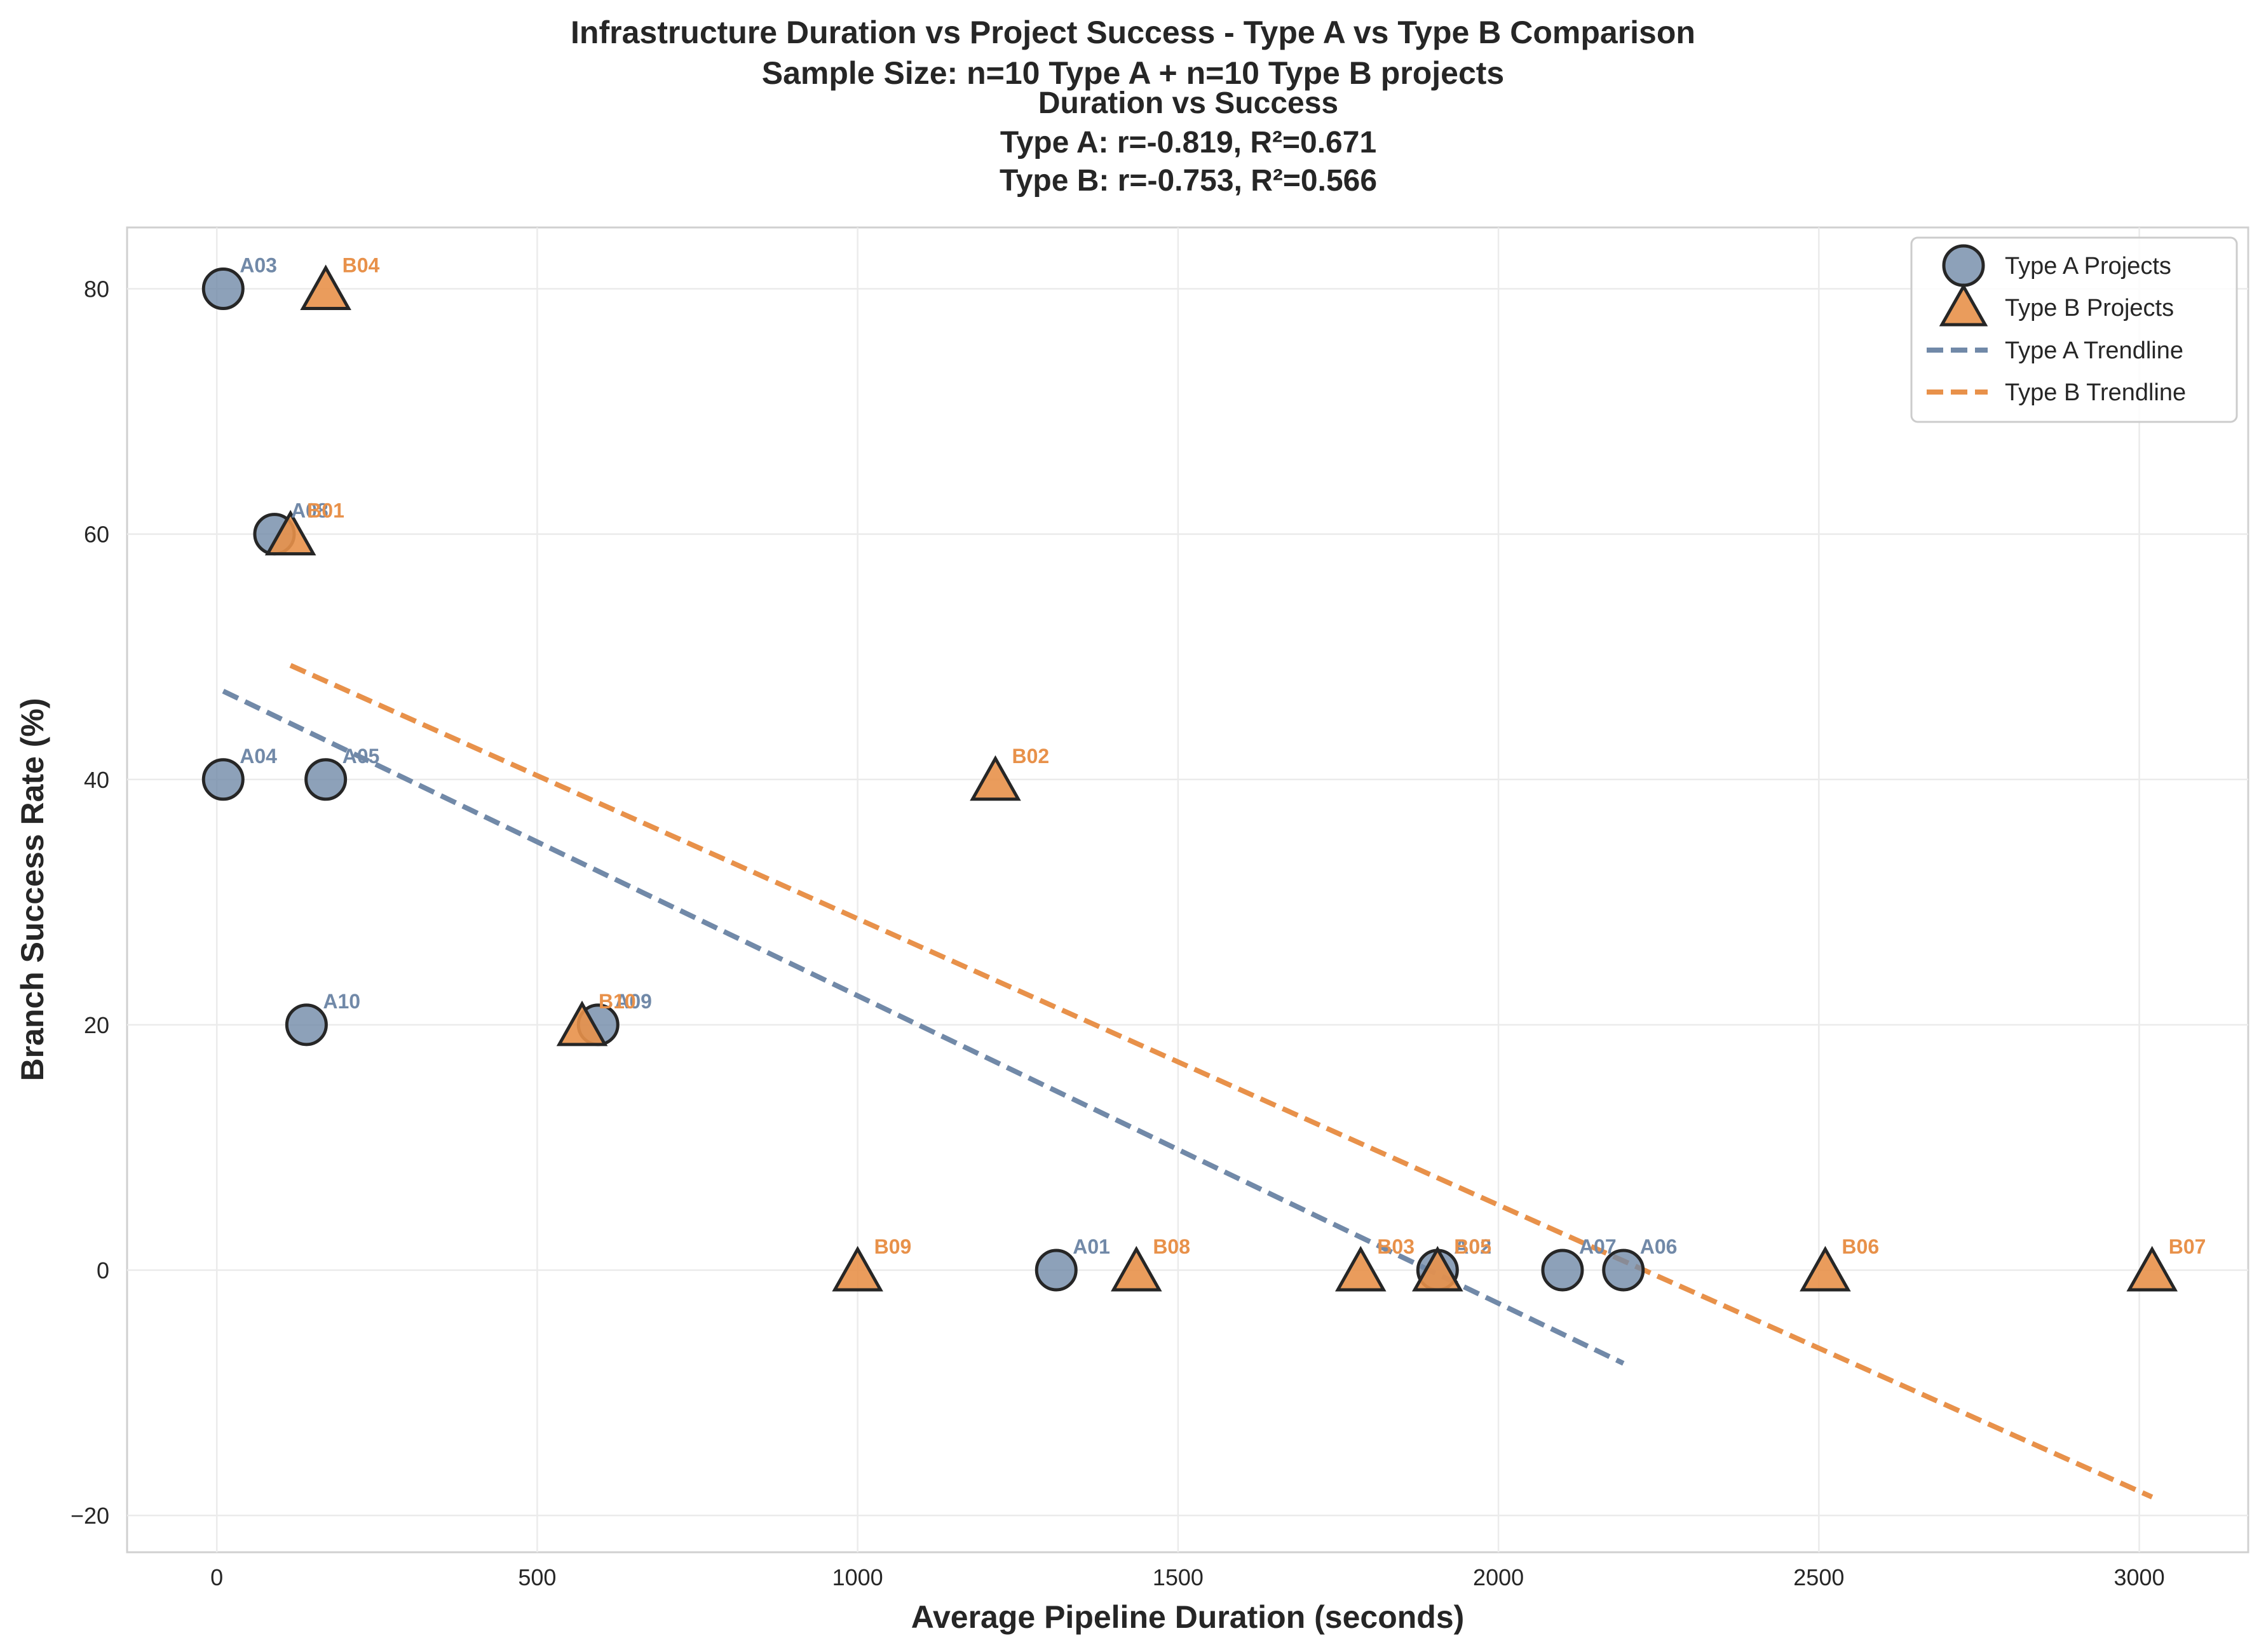 This screenshot has width=2266, height=1652. What do you see at coordinates (1819, 1577) in the screenshot?
I see `x-tick-label: 2500` at bounding box center [1819, 1577].